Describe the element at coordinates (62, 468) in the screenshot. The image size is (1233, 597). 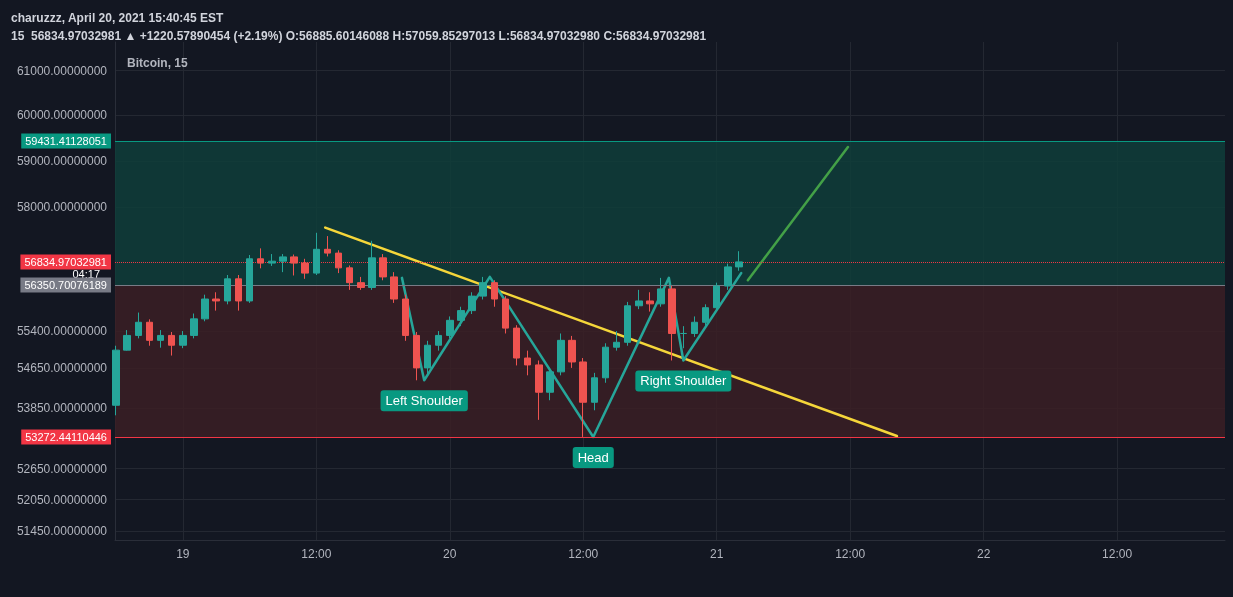
I see `y-tick-label: 52650.00000000` at that location.